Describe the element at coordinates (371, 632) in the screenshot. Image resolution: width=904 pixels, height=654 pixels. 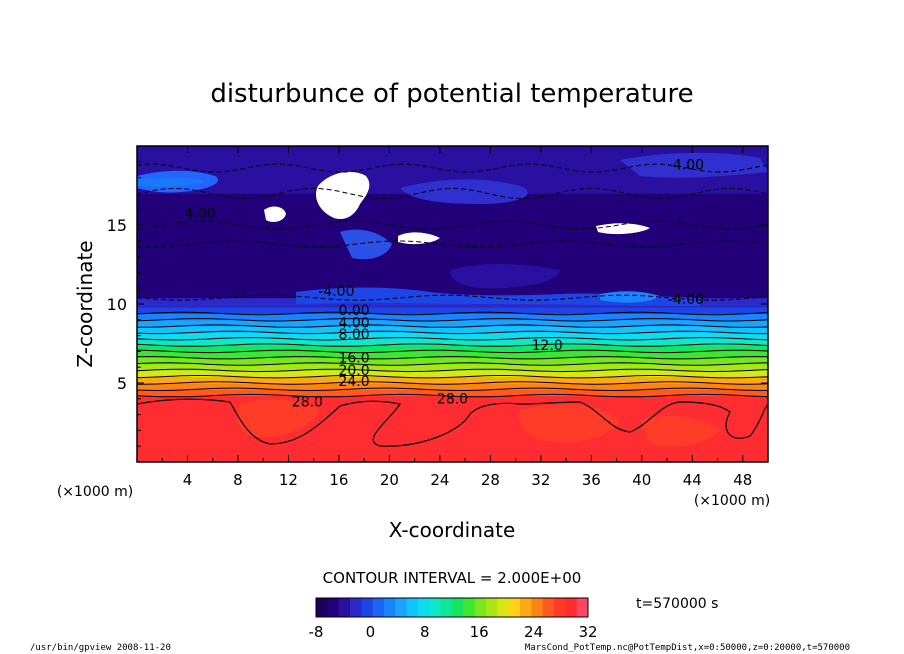
I see `colorbar-tick-label: 0` at that location.